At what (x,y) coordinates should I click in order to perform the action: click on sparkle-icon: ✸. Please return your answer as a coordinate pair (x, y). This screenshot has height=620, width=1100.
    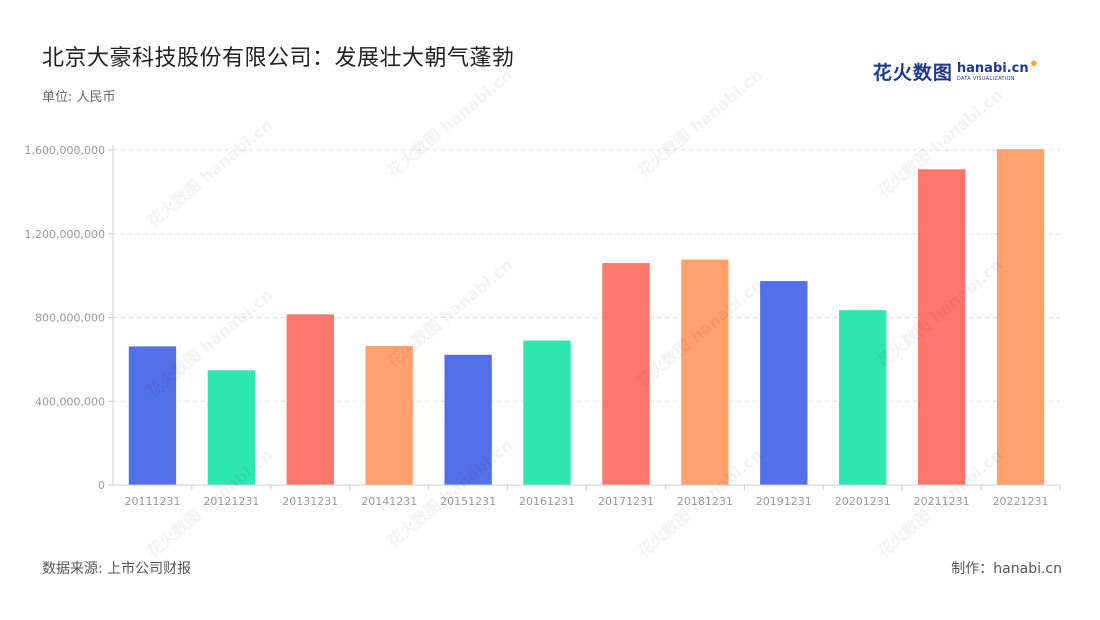
    Looking at the image, I should click on (1033, 64).